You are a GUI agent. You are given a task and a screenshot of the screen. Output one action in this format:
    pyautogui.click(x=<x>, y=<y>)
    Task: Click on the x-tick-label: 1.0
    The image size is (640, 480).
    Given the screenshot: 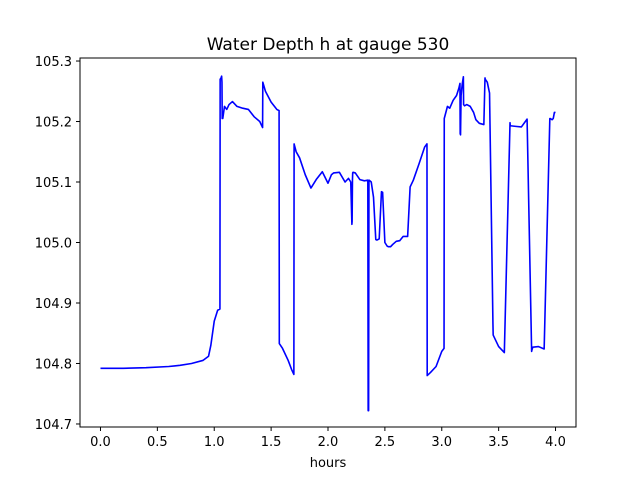 What is the action you would take?
    pyautogui.click(x=214, y=442)
    